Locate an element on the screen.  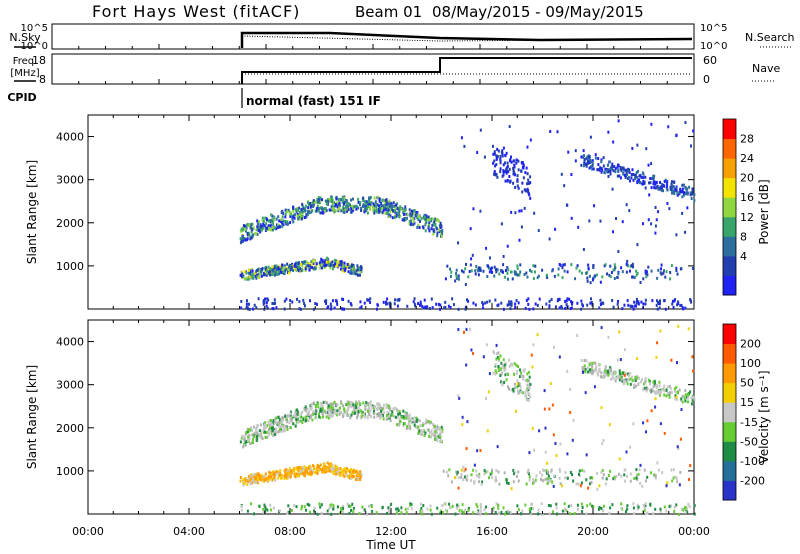
nsearch-tick-bottom: 10^0 is located at coordinates (713, 46).